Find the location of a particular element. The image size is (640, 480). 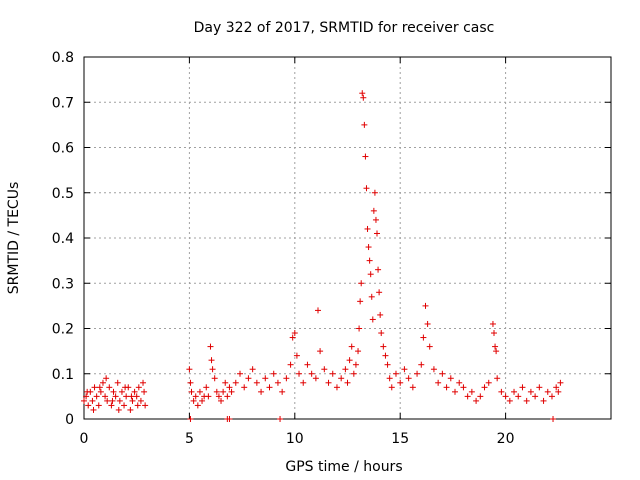

y-axis-label: SRMTID / TECUs is located at coordinates (14, 238).